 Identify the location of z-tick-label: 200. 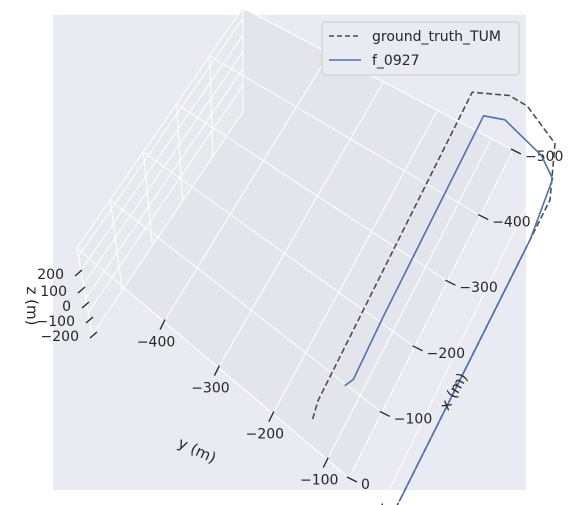
(50, 275).